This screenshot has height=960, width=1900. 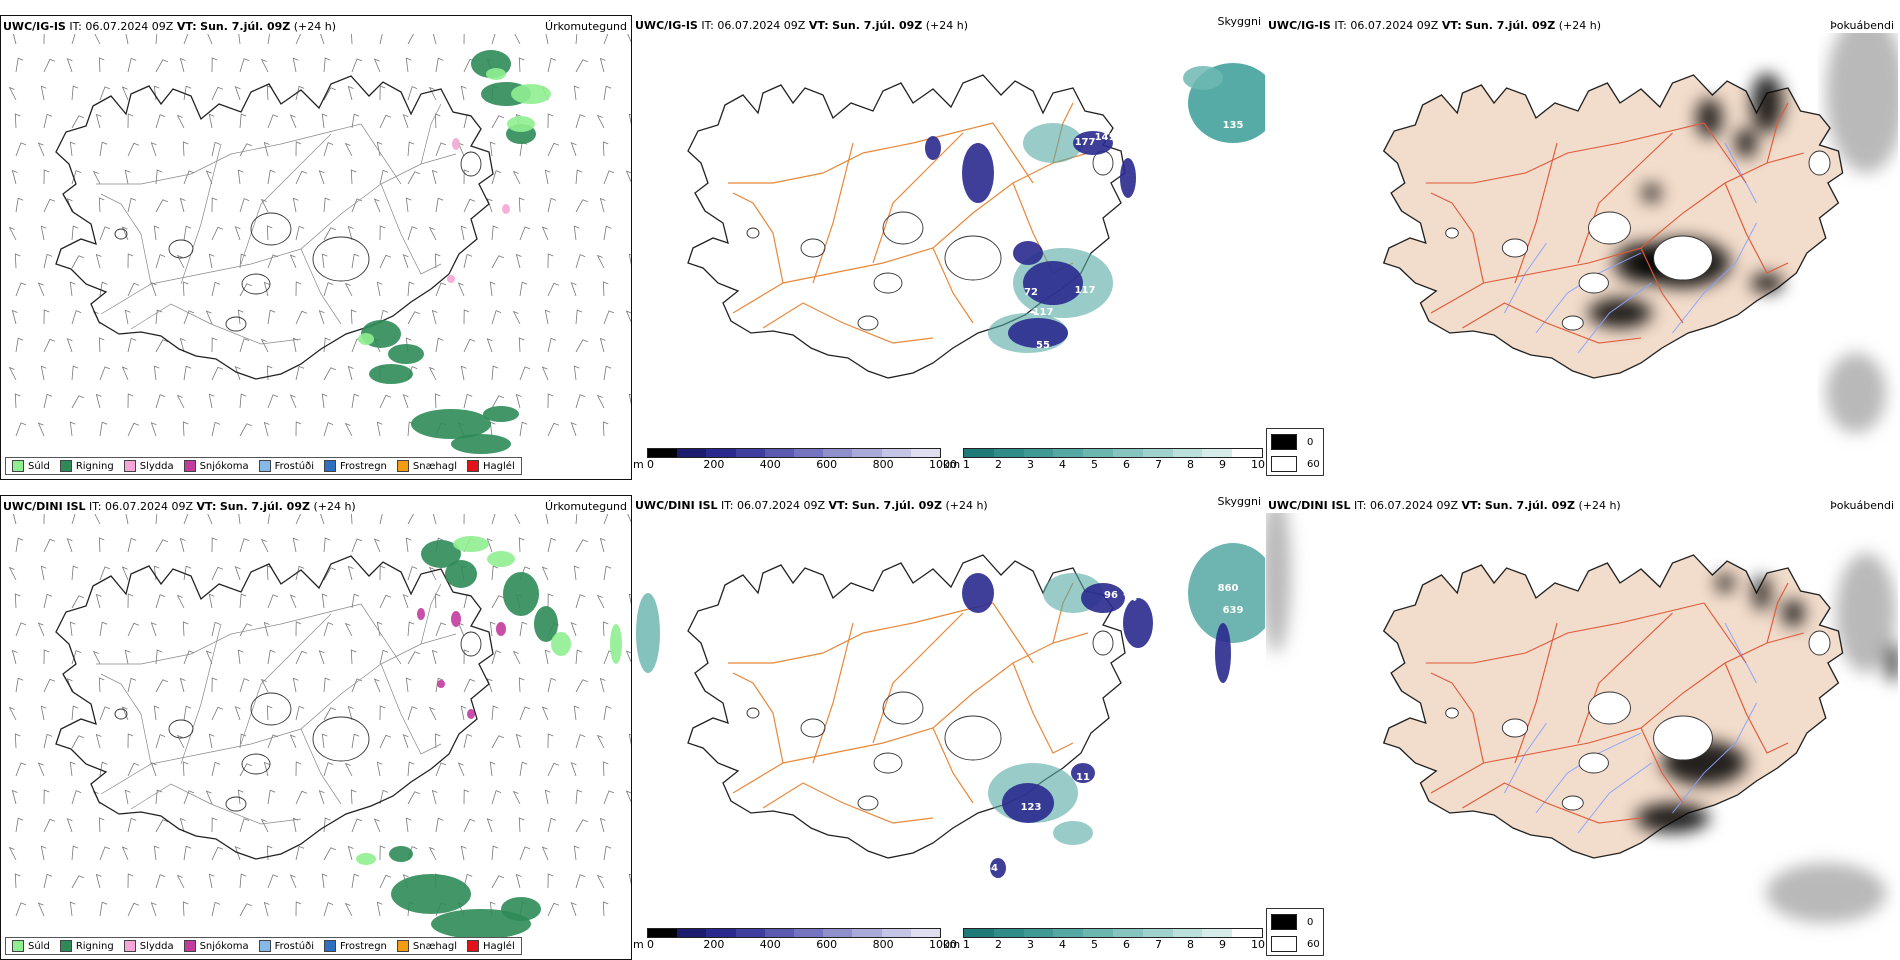 I want to click on variable-title: Úrkomutegund, so click(x=586, y=506).